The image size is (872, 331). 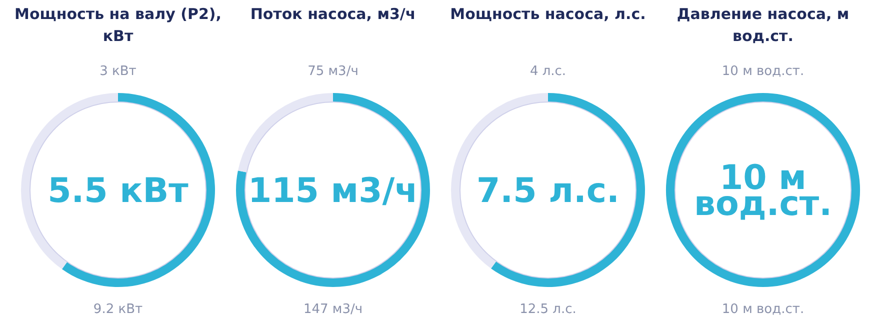 What do you see at coordinates (548, 71) in the screenshot?
I see `text: 4 л.с.` at bounding box center [548, 71].